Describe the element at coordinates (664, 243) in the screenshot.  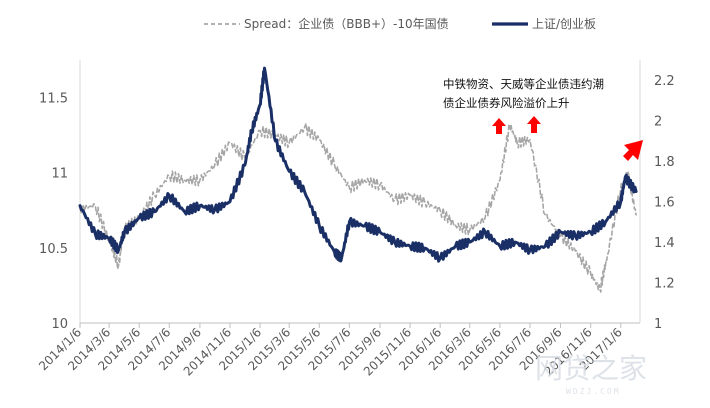
I see `right-tick-label: 1.4` at that location.